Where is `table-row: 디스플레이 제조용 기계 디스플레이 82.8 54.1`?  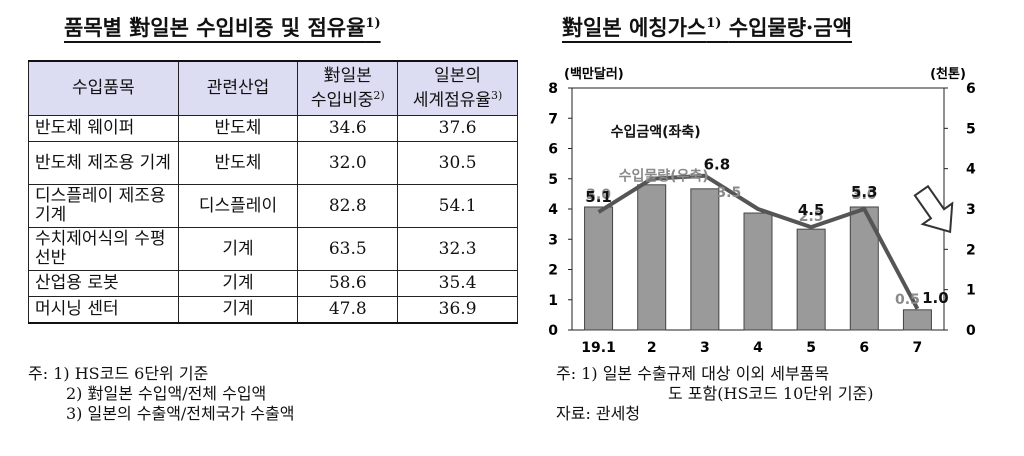
table-row: 디스플레이 제조용 기계 디스플레이 82.8 54.1 is located at coordinates (273, 206).